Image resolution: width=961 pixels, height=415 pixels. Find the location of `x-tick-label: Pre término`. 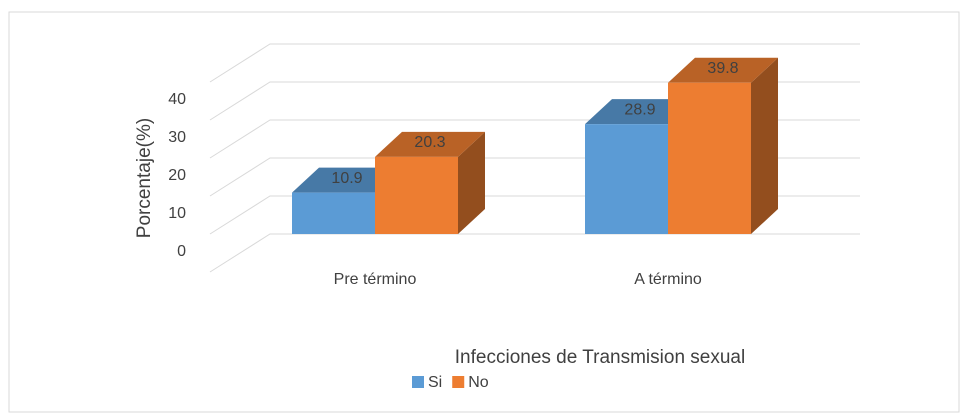

x-tick-label: Pre término is located at coordinates (375, 279).